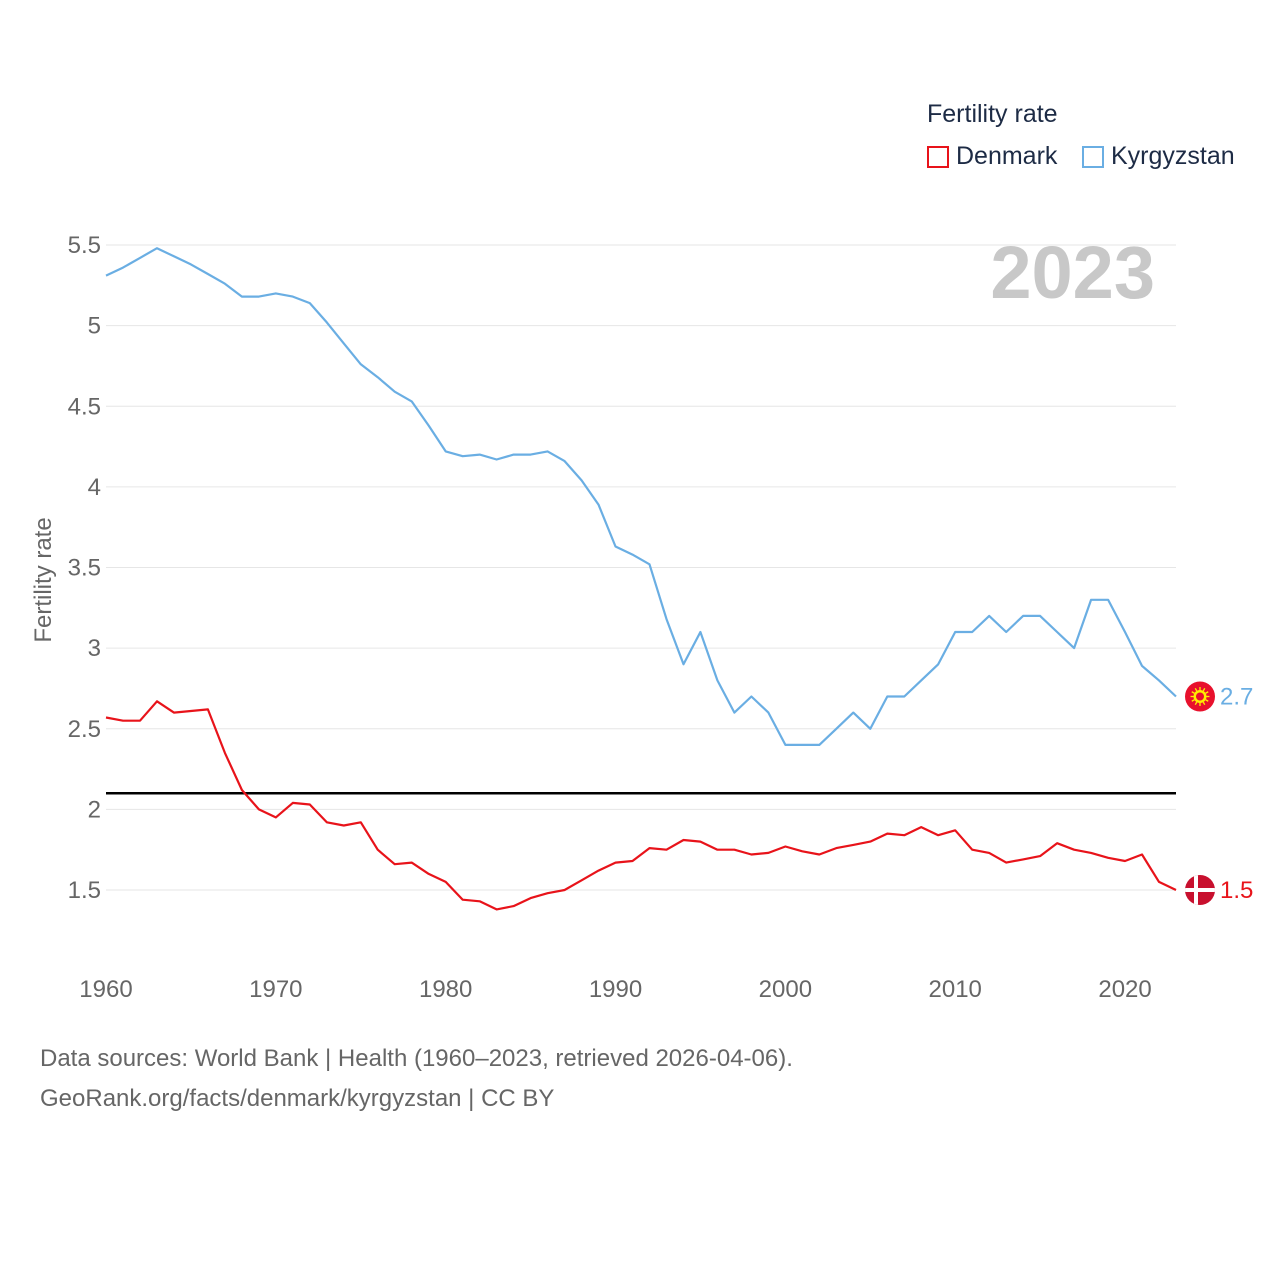 The height and width of the screenshot is (1280, 1280). What do you see at coordinates (84, 406) in the screenshot?
I see `y-tick-label: 4.5` at bounding box center [84, 406].